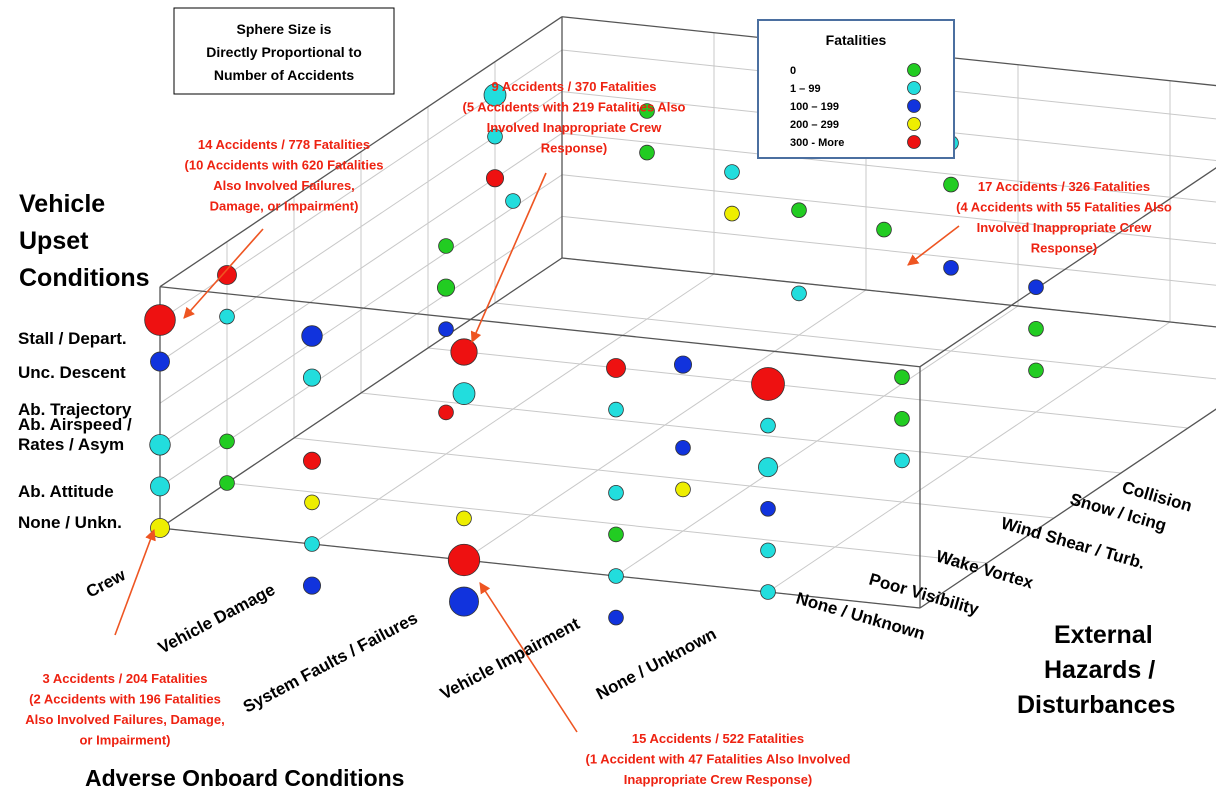 Image resolution: width=1216 pixels, height=791 pixels. What do you see at coordinates (284, 165) in the screenshot?
I see `annotation-text: (10 Accidents with 620 Fatalities` at bounding box center [284, 165].